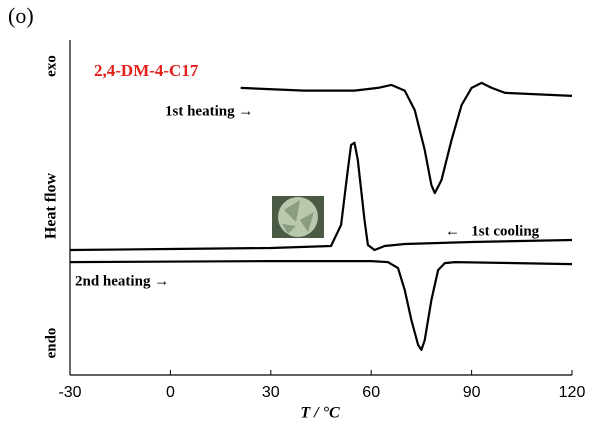  What do you see at coordinates (51, 66) in the screenshot?
I see `exo-label: exo` at bounding box center [51, 66].